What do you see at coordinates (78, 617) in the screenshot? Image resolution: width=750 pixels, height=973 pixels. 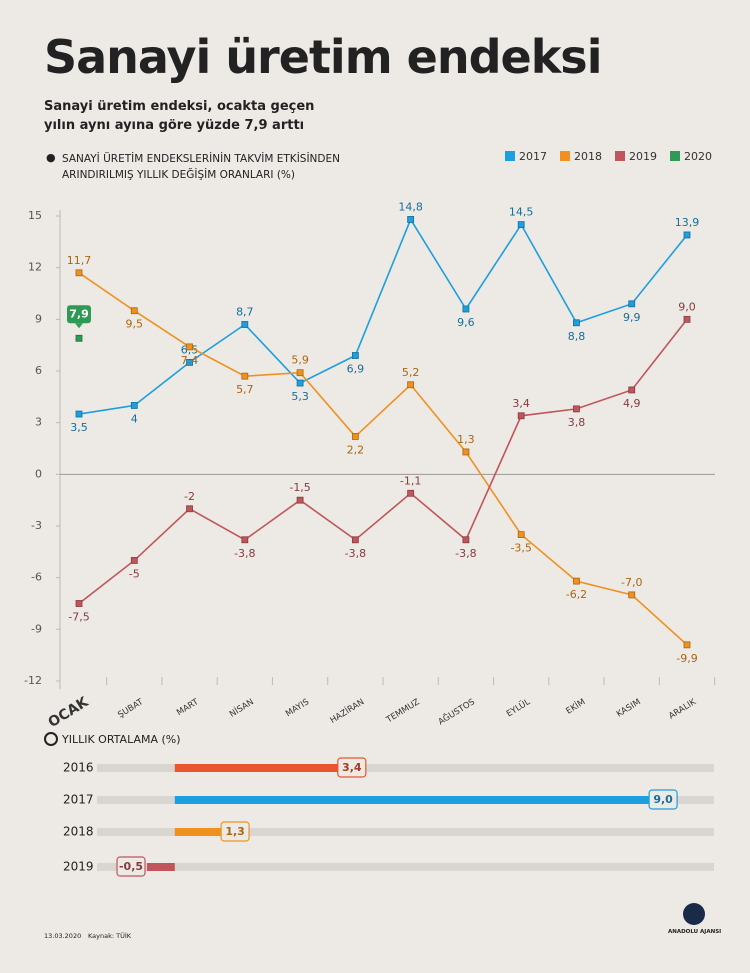 I see `data-label: -7,5` at bounding box center [78, 617].